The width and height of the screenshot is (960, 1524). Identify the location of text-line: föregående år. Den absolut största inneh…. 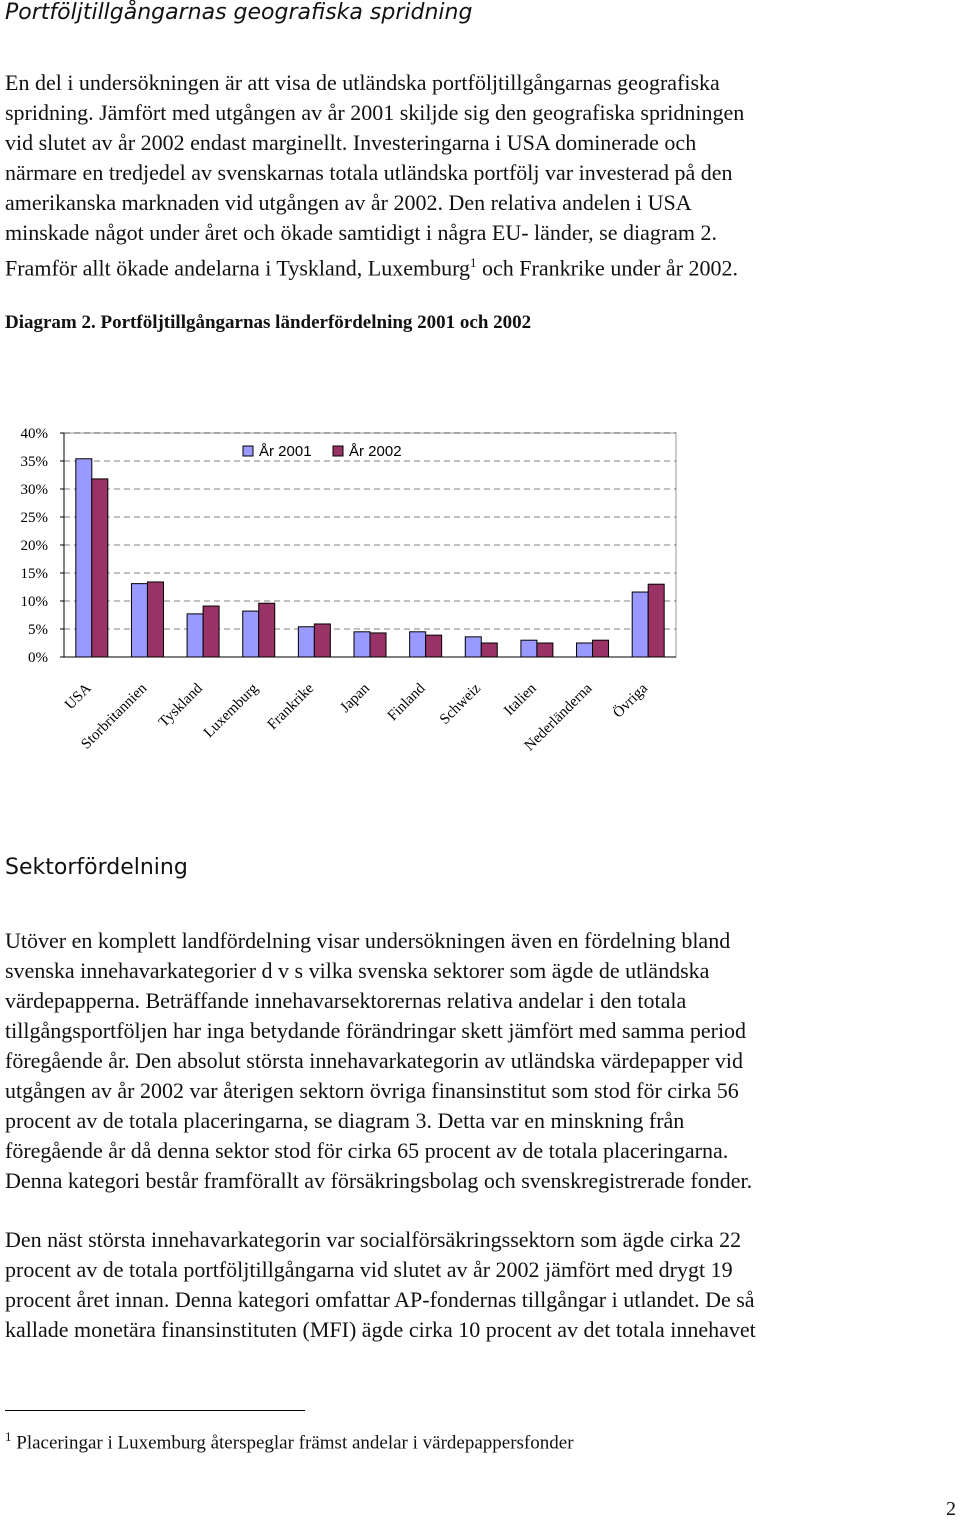
(374, 1060).